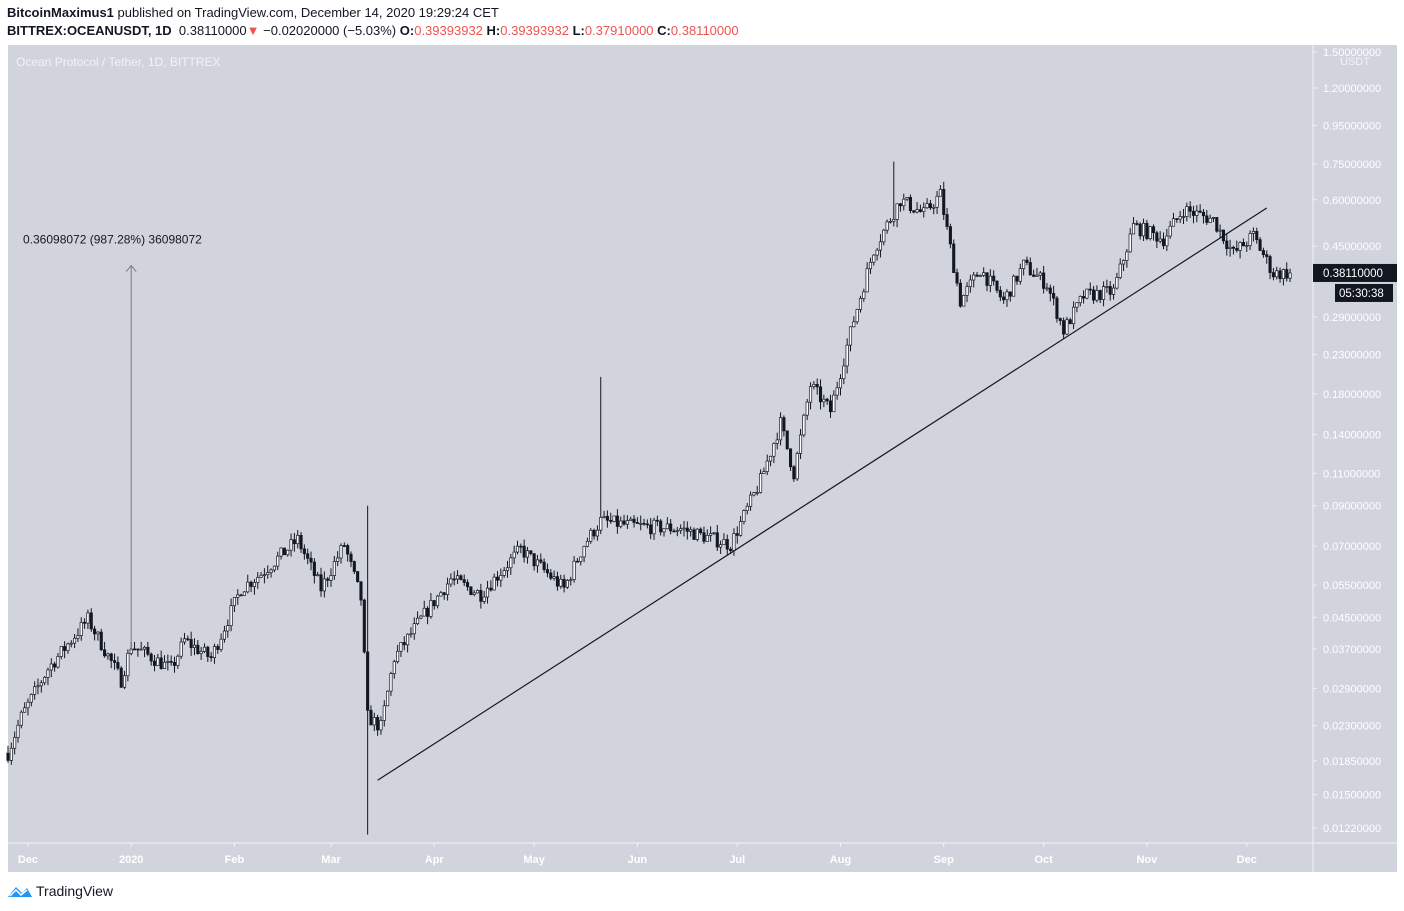 Image resolution: width=1404 pixels, height=911 pixels. I want to click on tradingview-logo: TradingView, so click(60, 891).